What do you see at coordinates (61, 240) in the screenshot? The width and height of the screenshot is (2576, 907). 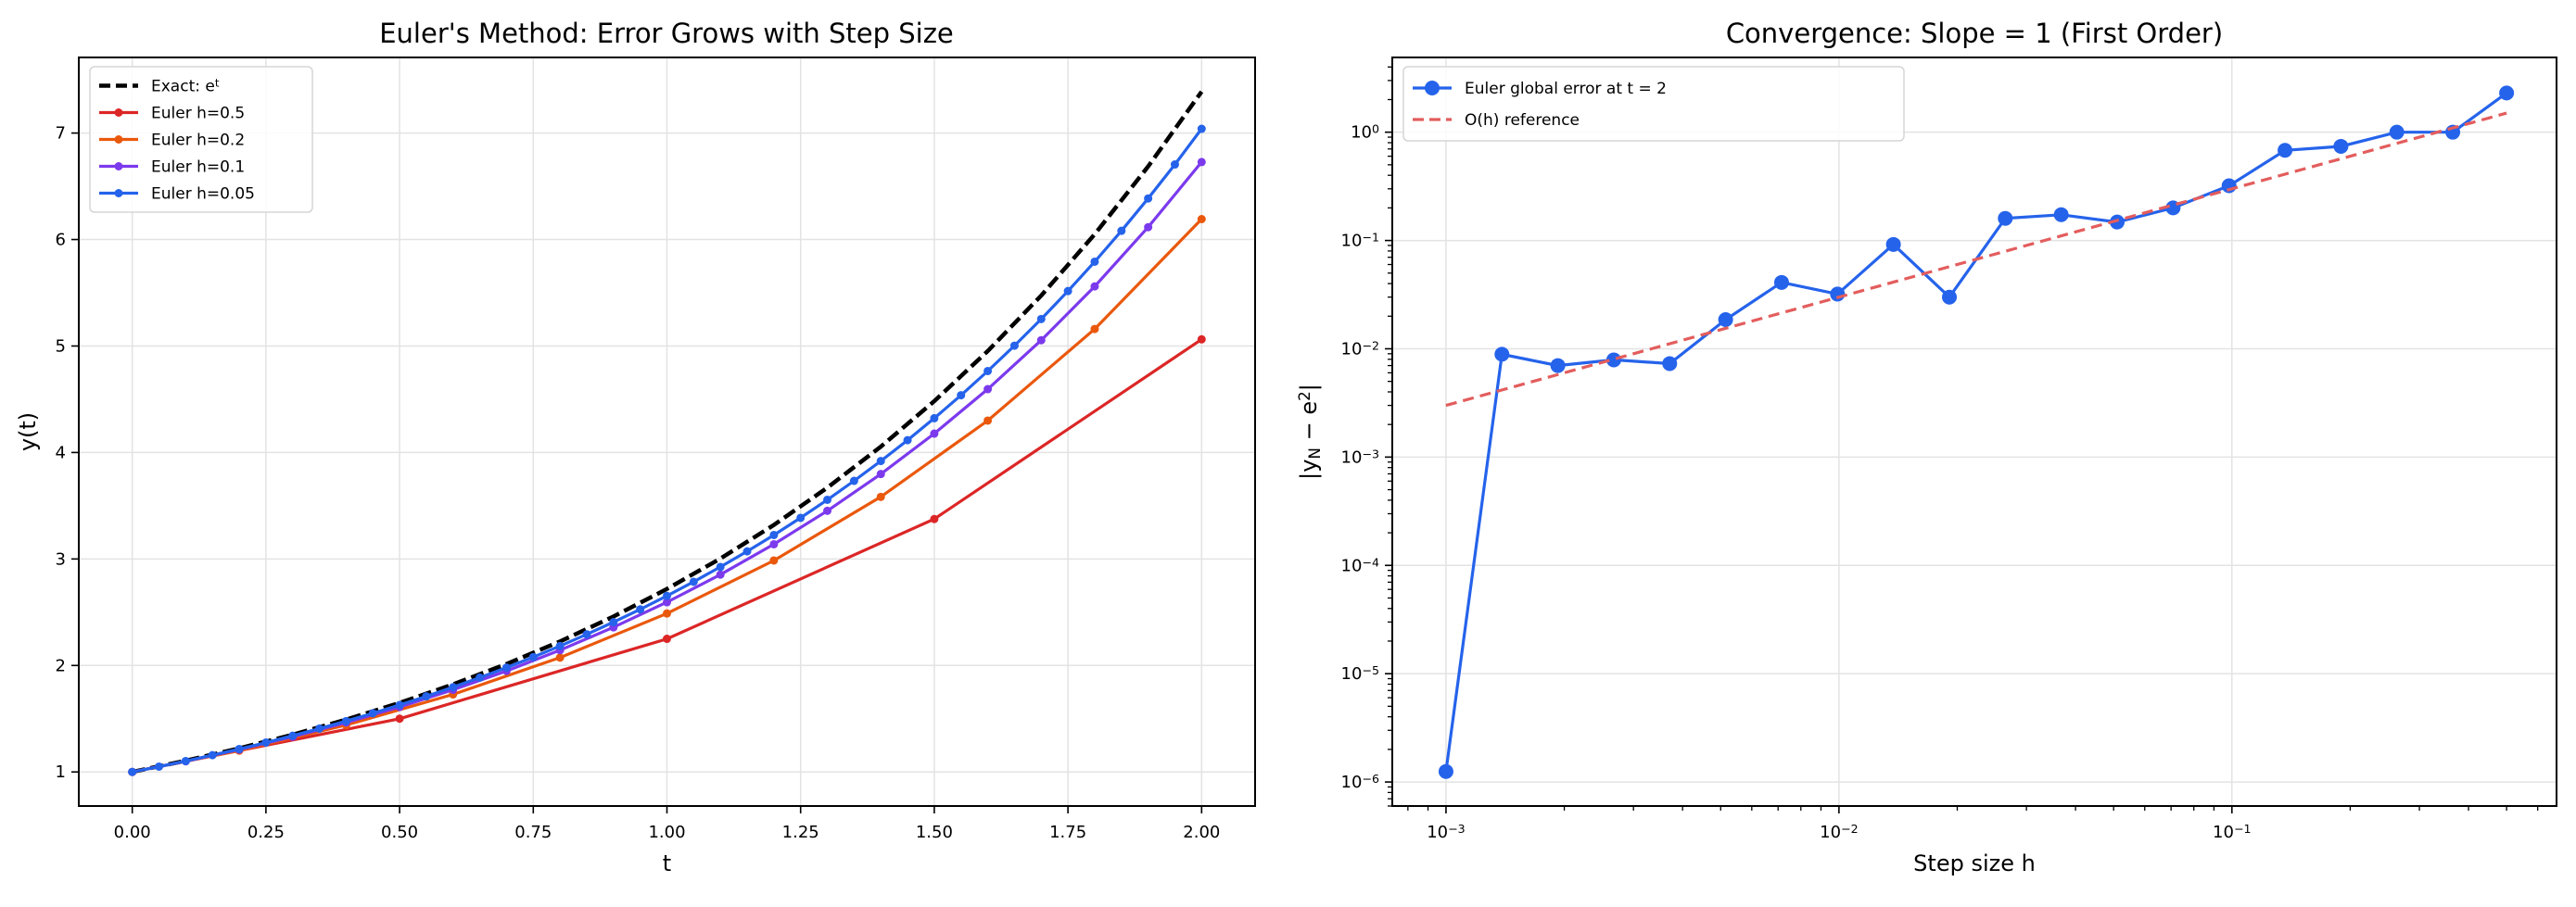 I see `y-tick-label: 6` at bounding box center [61, 240].